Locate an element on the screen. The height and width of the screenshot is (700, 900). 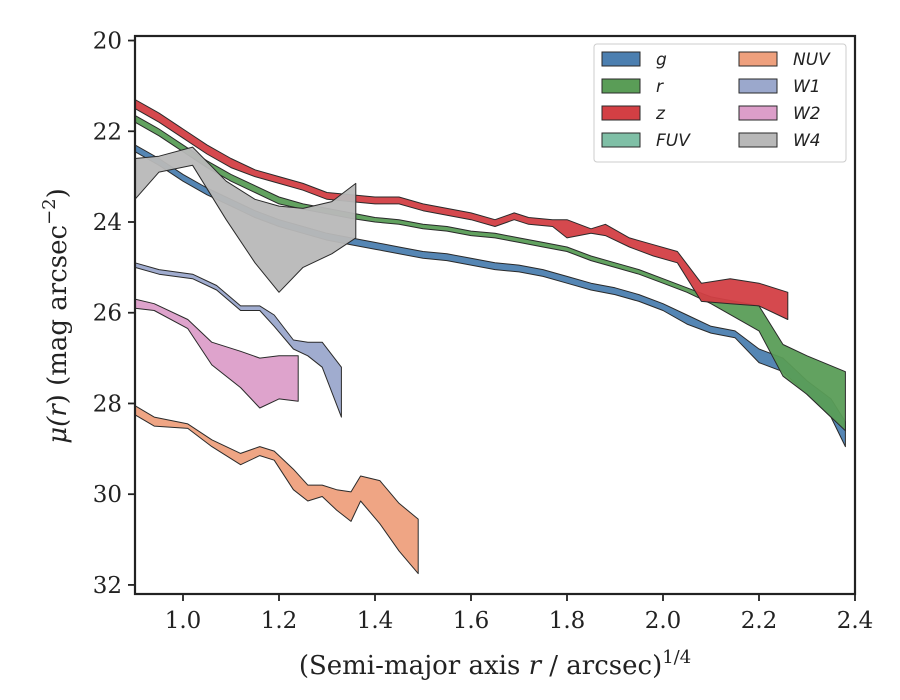
legend-label: W4 is located at coordinates (807, 141).